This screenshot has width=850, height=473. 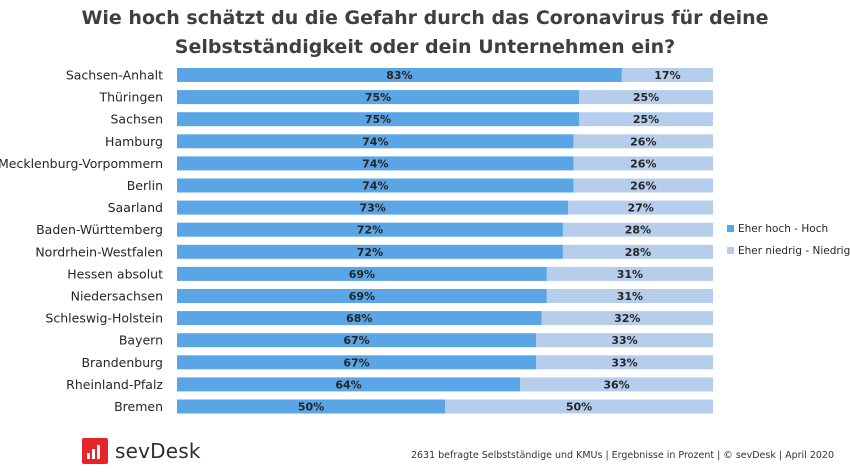 I want to click on category-label: Hessen absolut, so click(x=115, y=273).